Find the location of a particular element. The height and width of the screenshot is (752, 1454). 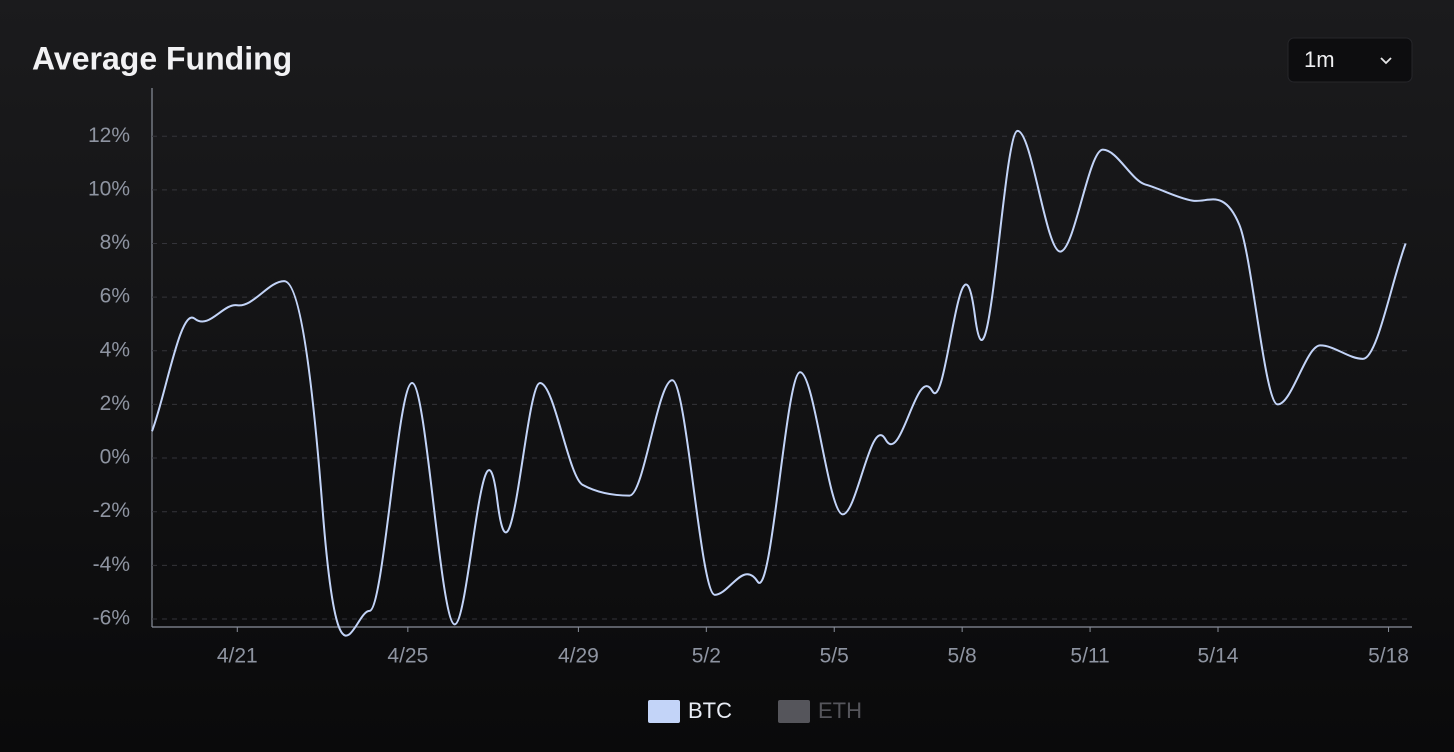

x-tick-label: 4/25 is located at coordinates (407, 656).